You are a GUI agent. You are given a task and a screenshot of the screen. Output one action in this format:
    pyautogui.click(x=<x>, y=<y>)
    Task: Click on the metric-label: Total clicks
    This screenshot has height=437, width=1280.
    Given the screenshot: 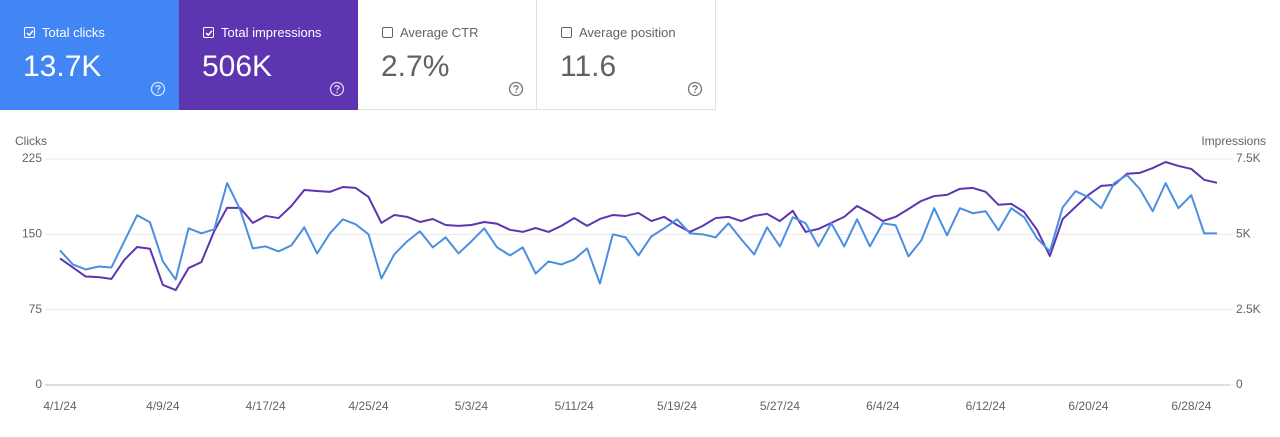 What is the action you would take?
    pyautogui.click(x=73, y=32)
    